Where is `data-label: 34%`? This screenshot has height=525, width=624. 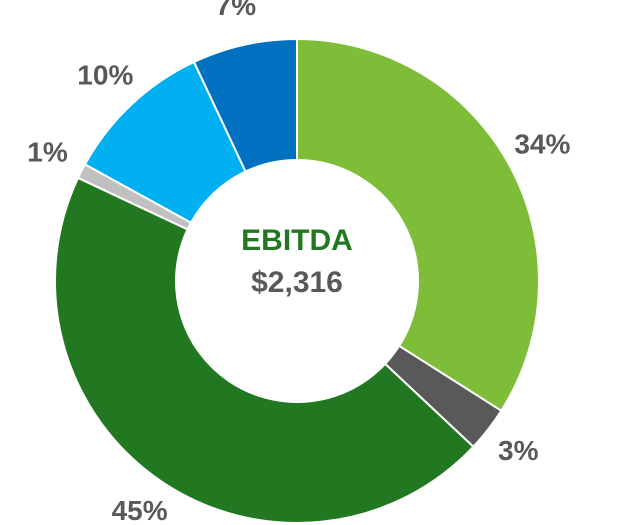 data-label: 34% is located at coordinates (542, 143).